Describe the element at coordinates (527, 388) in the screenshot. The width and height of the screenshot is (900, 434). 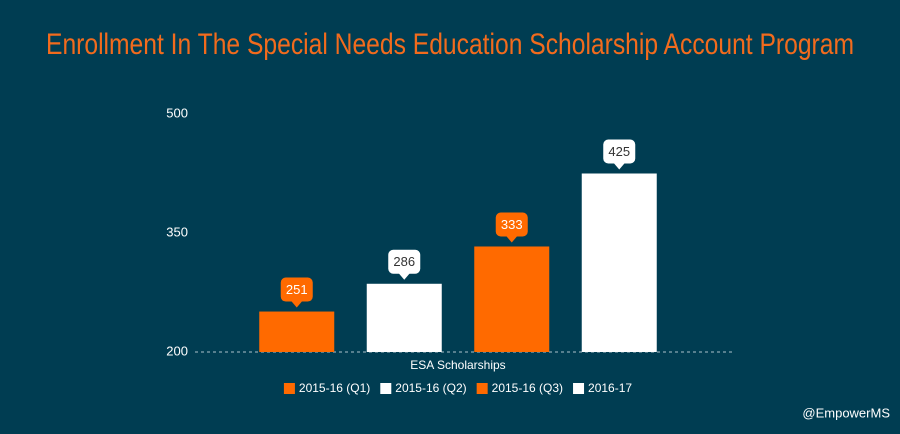
I see `legend-label: 2015-16 (Q3)` at that location.